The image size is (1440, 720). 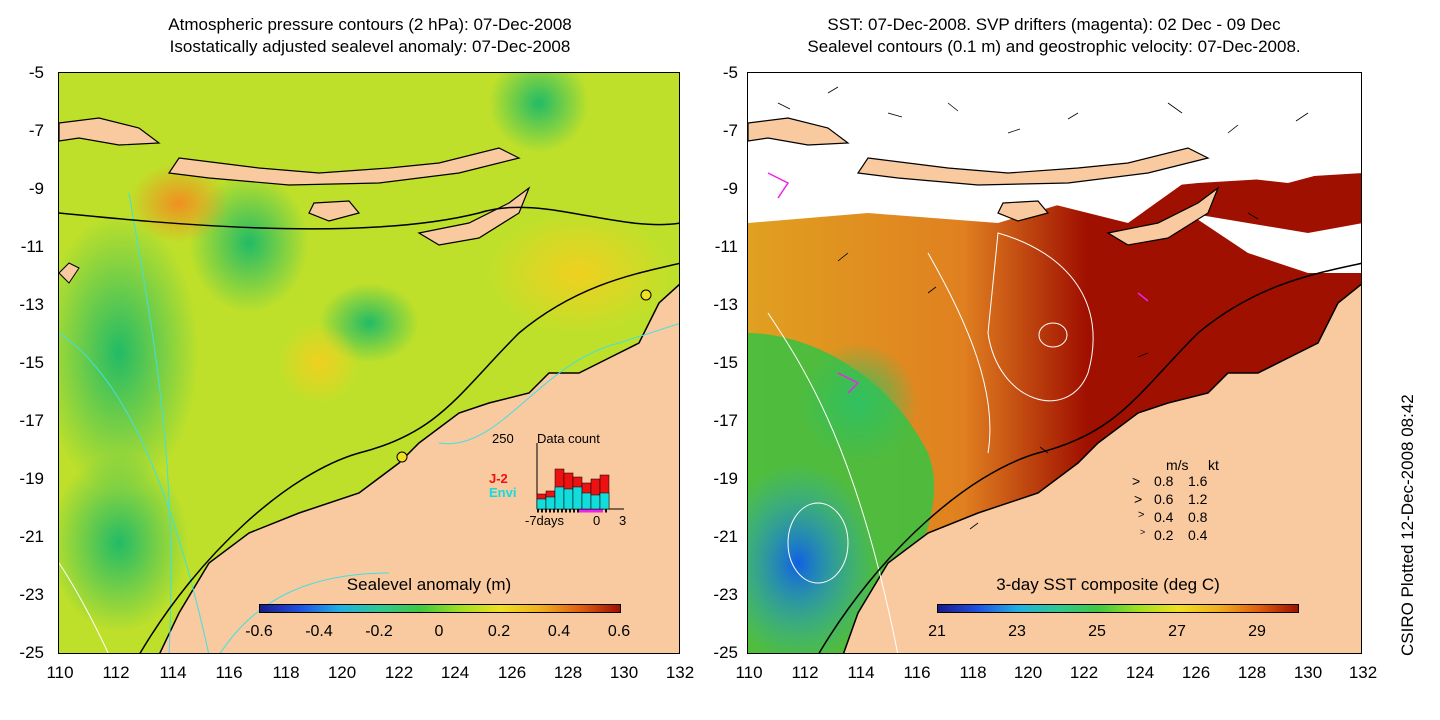 I want to click on inset-xtick: 3, so click(x=623, y=520).